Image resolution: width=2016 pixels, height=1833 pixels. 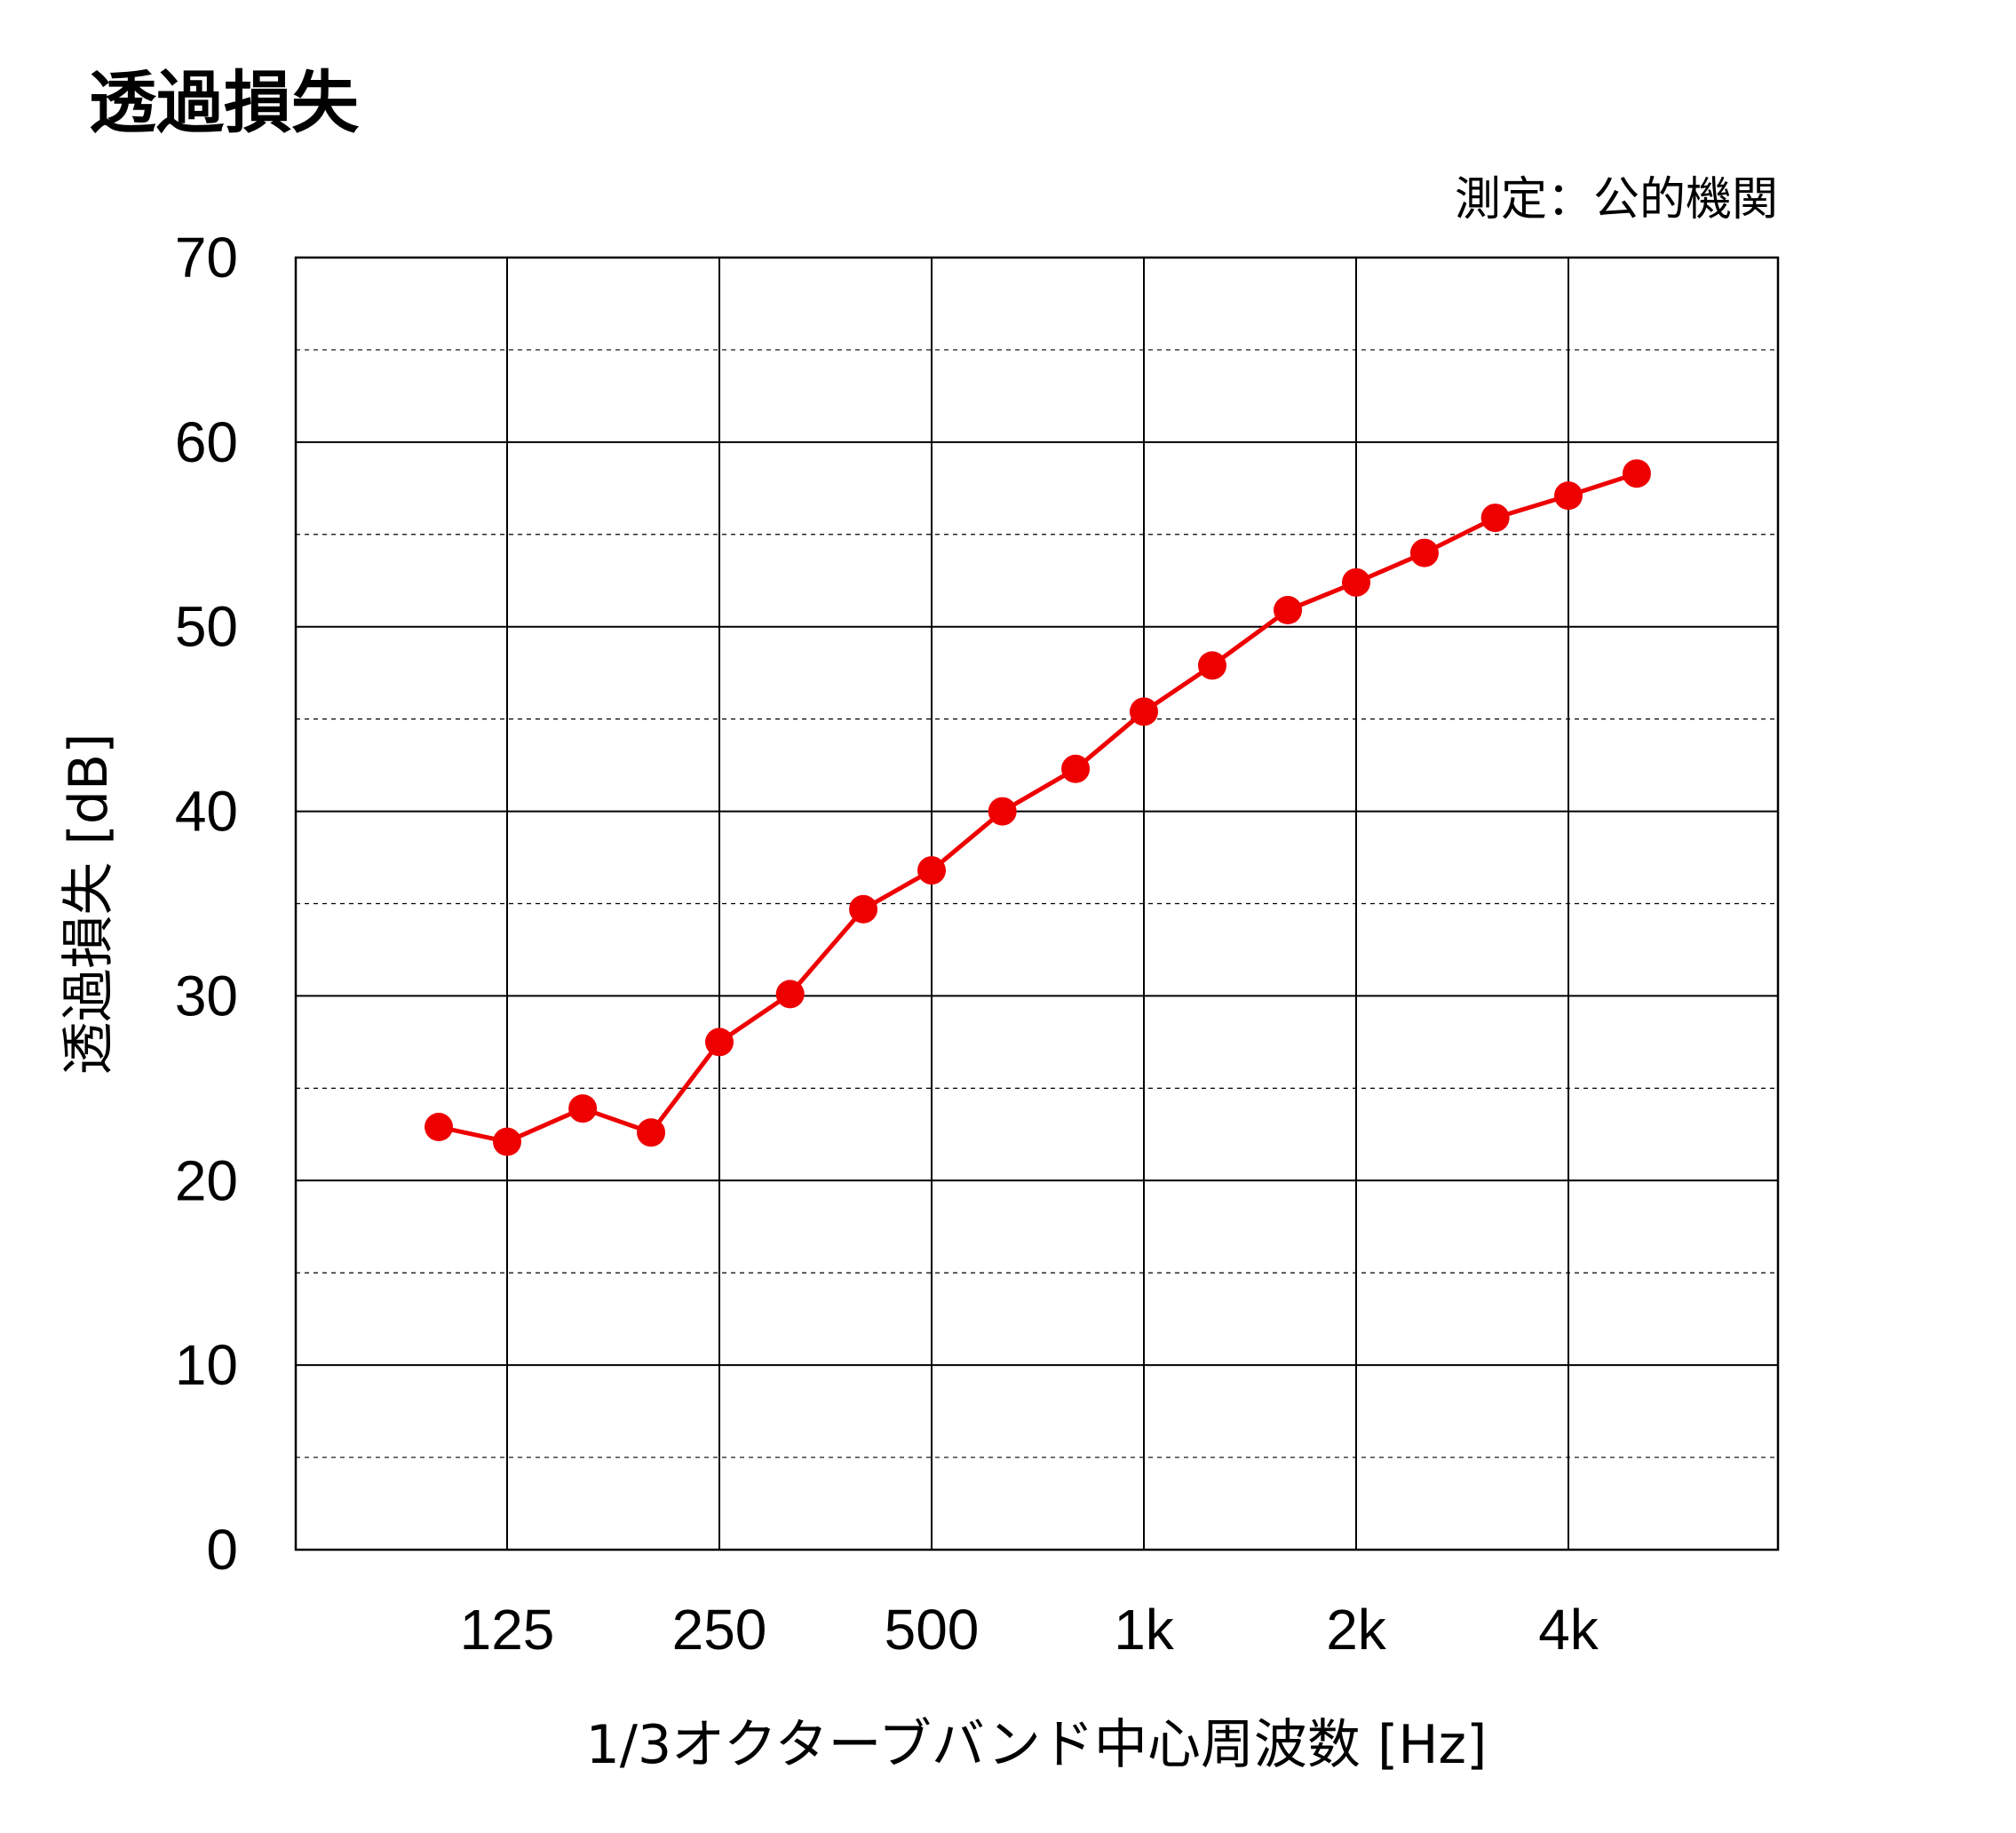 What do you see at coordinates (1568, 1630) in the screenshot?
I see `x-tick-label: 4k` at bounding box center [1568, 1630].